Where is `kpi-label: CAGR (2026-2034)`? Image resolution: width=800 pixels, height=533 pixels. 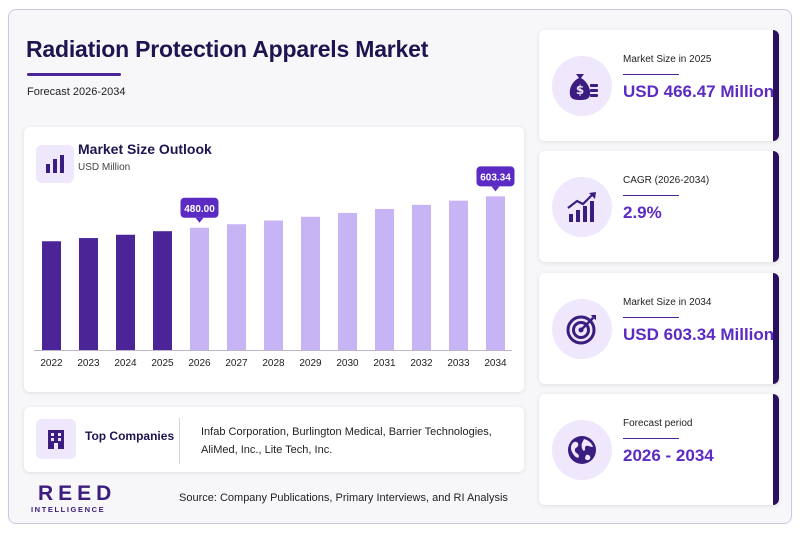
kpi-label: CAGR (2026-2034) is located at coordinates (666, 180).